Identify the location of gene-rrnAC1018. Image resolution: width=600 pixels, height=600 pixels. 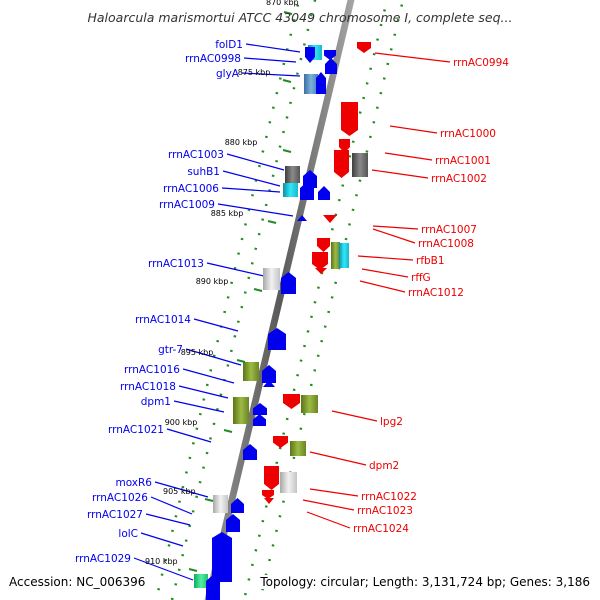
(269, 383).